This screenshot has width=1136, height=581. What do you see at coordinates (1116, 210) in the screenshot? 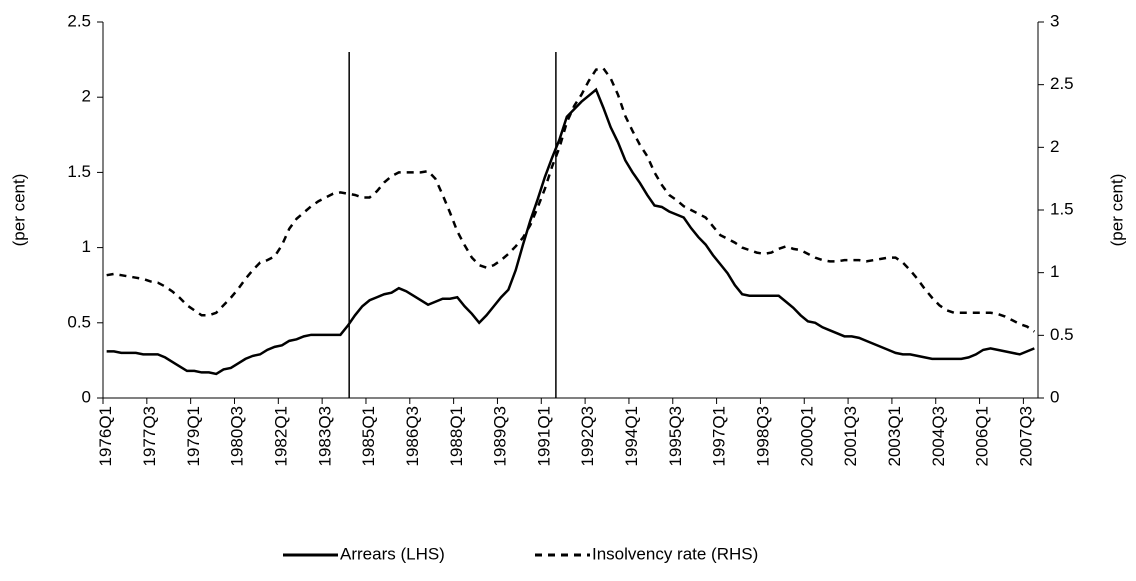
I see `y2-axis-label: (per cent)` at bounding box center [1116, 210].